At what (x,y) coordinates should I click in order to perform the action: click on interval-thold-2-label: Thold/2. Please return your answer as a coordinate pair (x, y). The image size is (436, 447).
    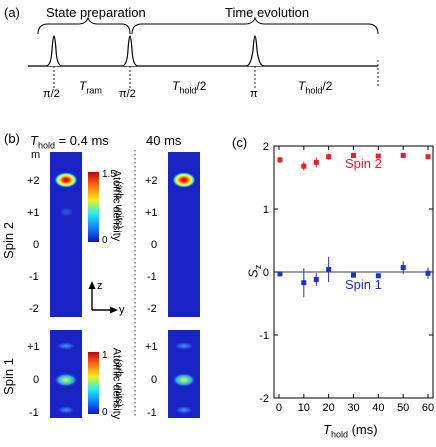
    Looking at the image, I should click on (315, 87).